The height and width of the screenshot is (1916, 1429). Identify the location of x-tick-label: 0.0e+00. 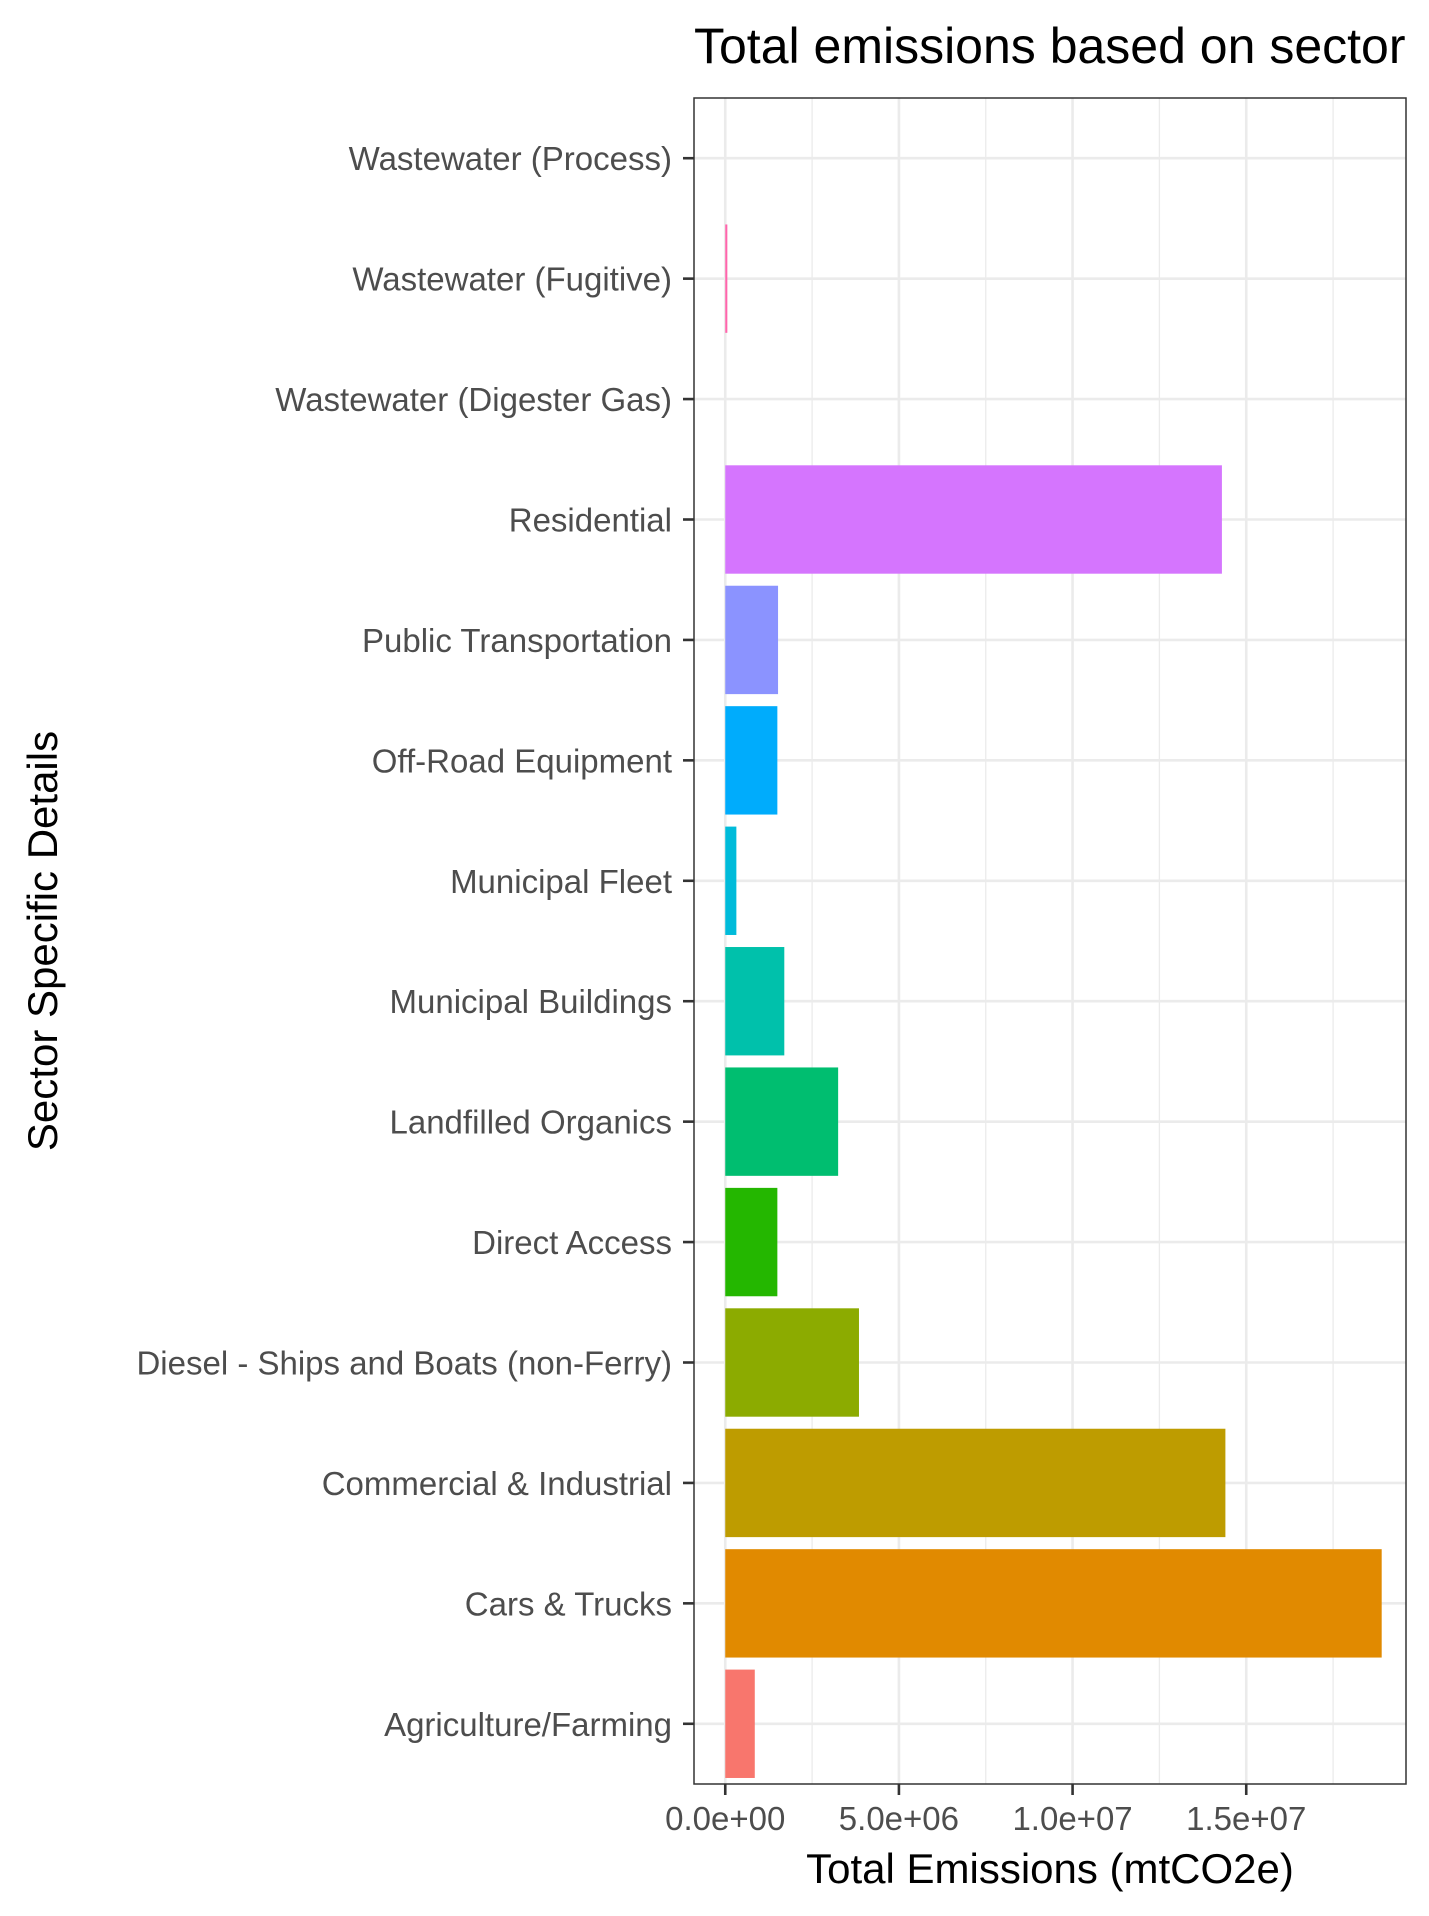
(725, 1818).